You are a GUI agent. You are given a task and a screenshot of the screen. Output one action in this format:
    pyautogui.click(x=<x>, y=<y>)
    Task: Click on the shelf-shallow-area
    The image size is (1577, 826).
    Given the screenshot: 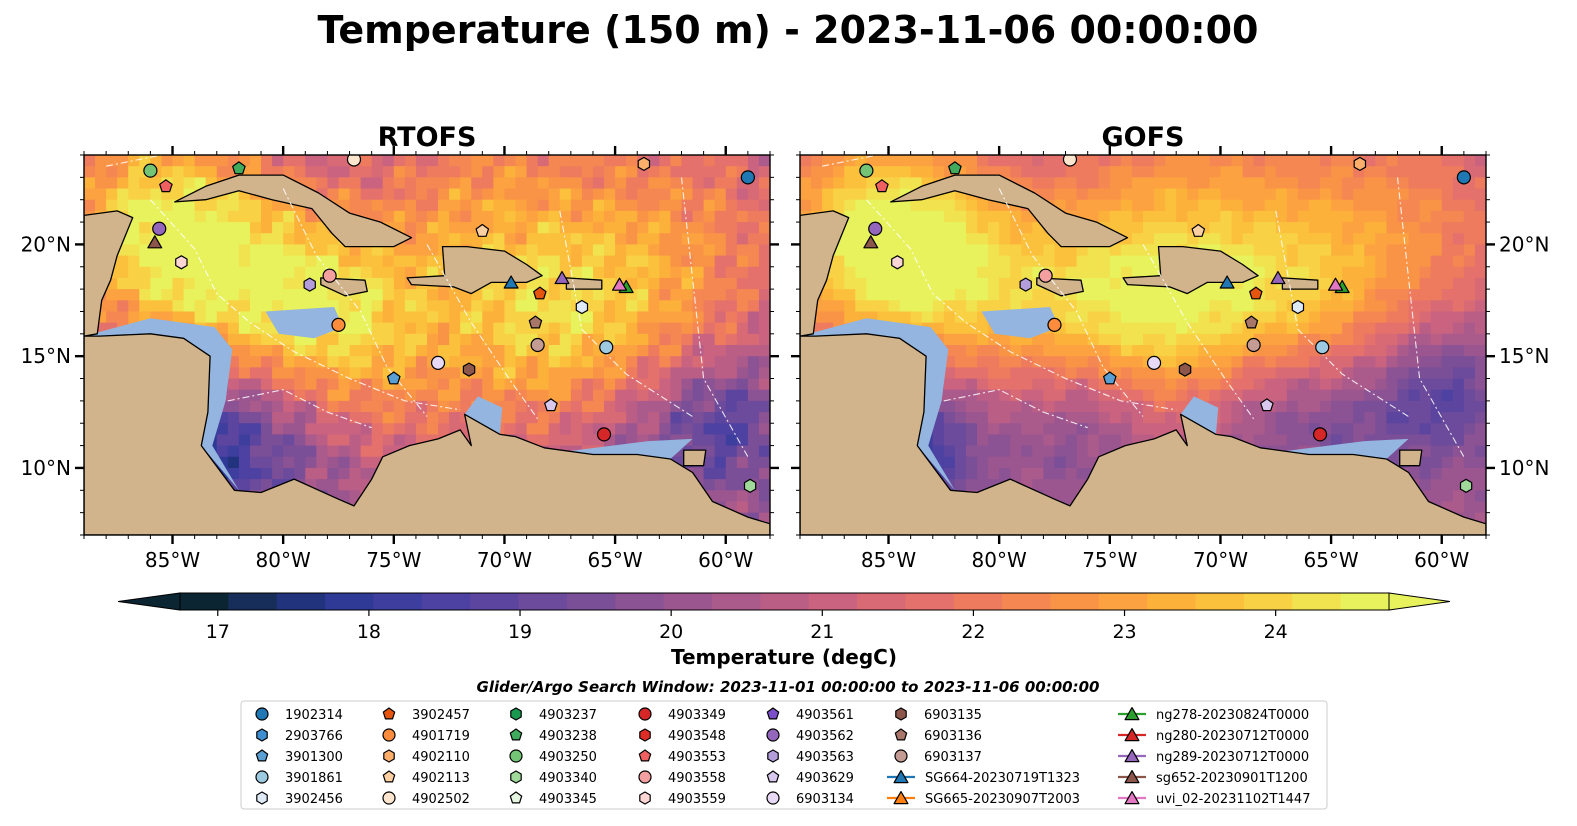 What is the action you would take?
    pyautogui.click(x=161, y=404)
    